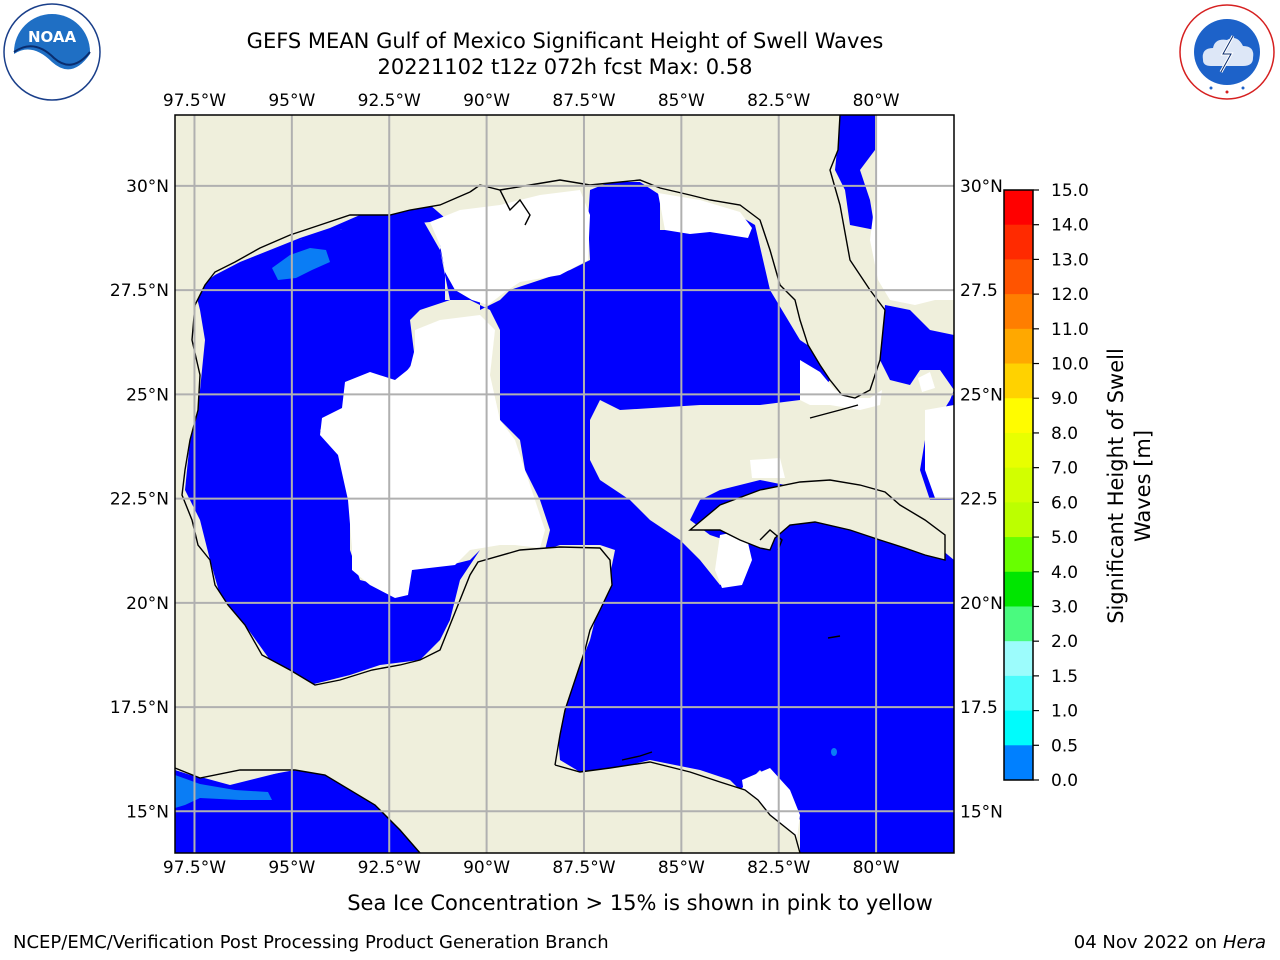  Describe the element at coordinates (767, 468) in the screenshot. I see `no-data-gulf-east` at that location.